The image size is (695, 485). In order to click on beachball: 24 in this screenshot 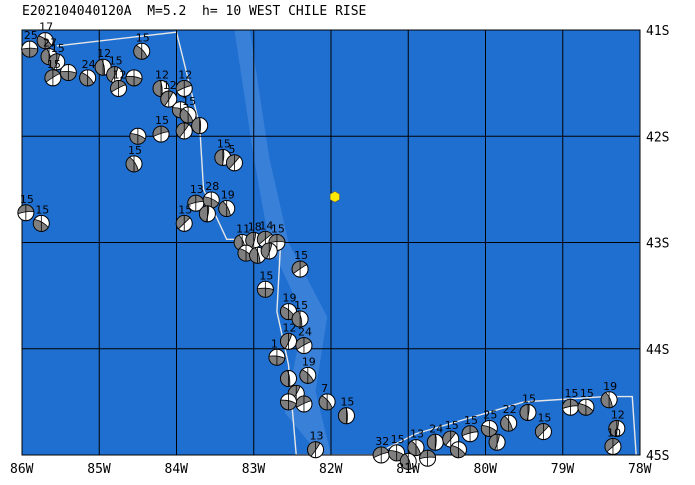, I will do `click(435, 436)`.